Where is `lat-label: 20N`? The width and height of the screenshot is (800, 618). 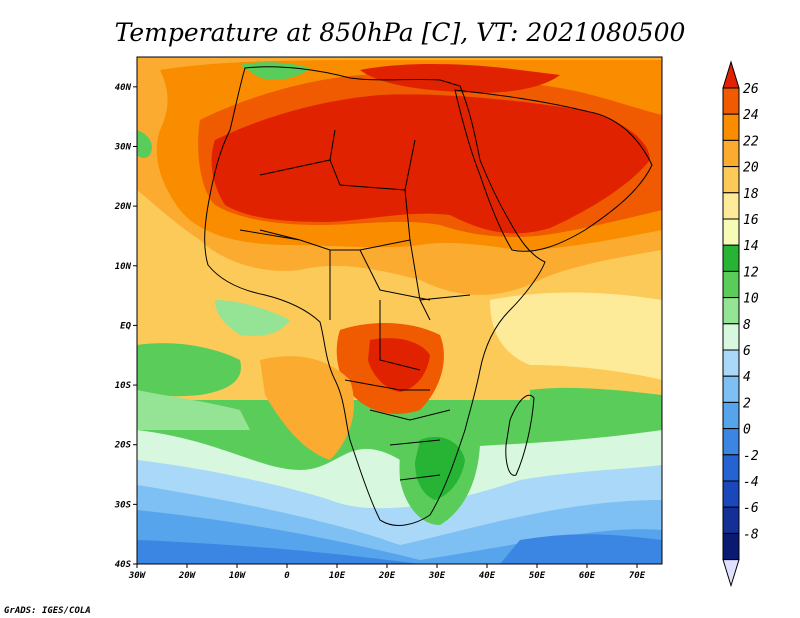 lat-label: 20N is located at coordinates (123, 207).